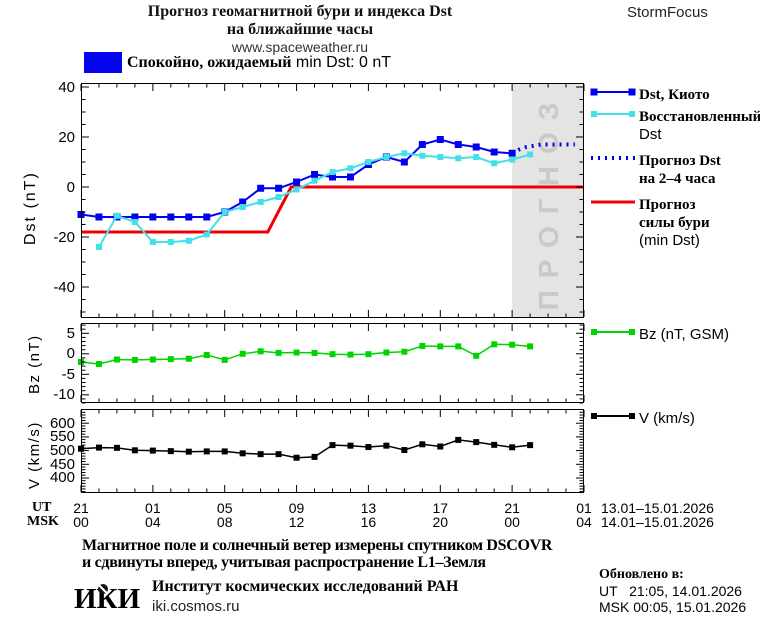 Image resolution: width=760 pixels, height=620 pixels. What do you see at coordinates (62, 451) in the screenshot?
I see `v-ytick-label: 500` at bounding box center [62, 451].